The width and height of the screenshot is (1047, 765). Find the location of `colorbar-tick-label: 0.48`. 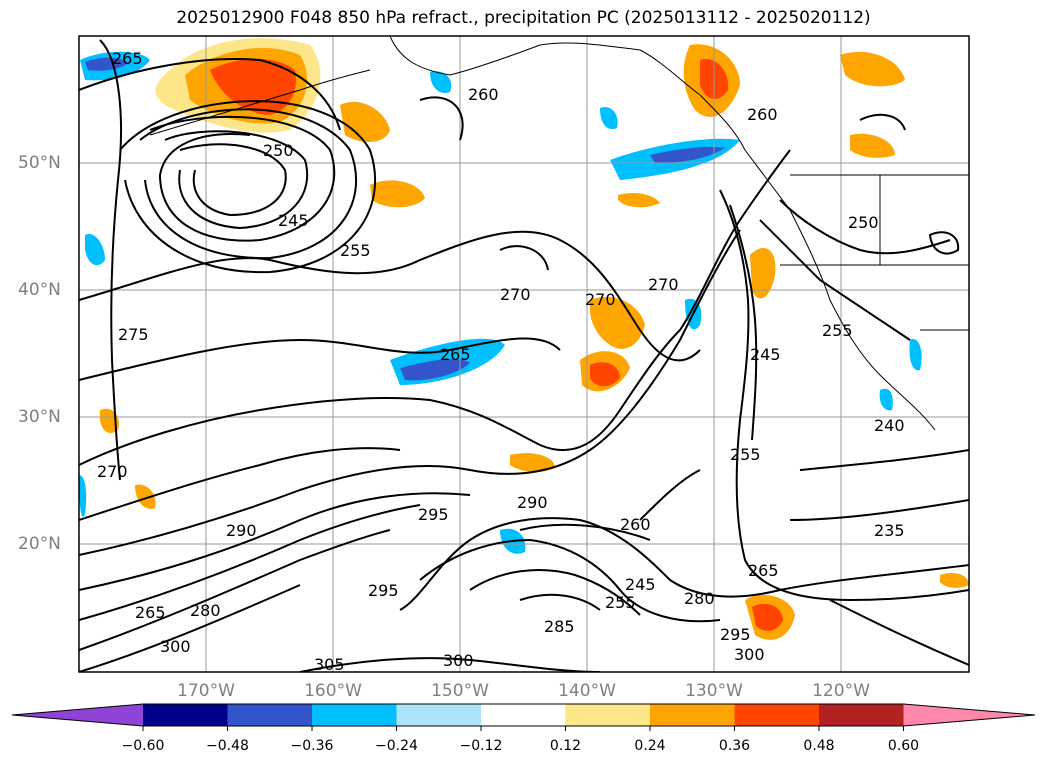

colorbar-tick-label: 0.48 is located at coordinates (819, 746).